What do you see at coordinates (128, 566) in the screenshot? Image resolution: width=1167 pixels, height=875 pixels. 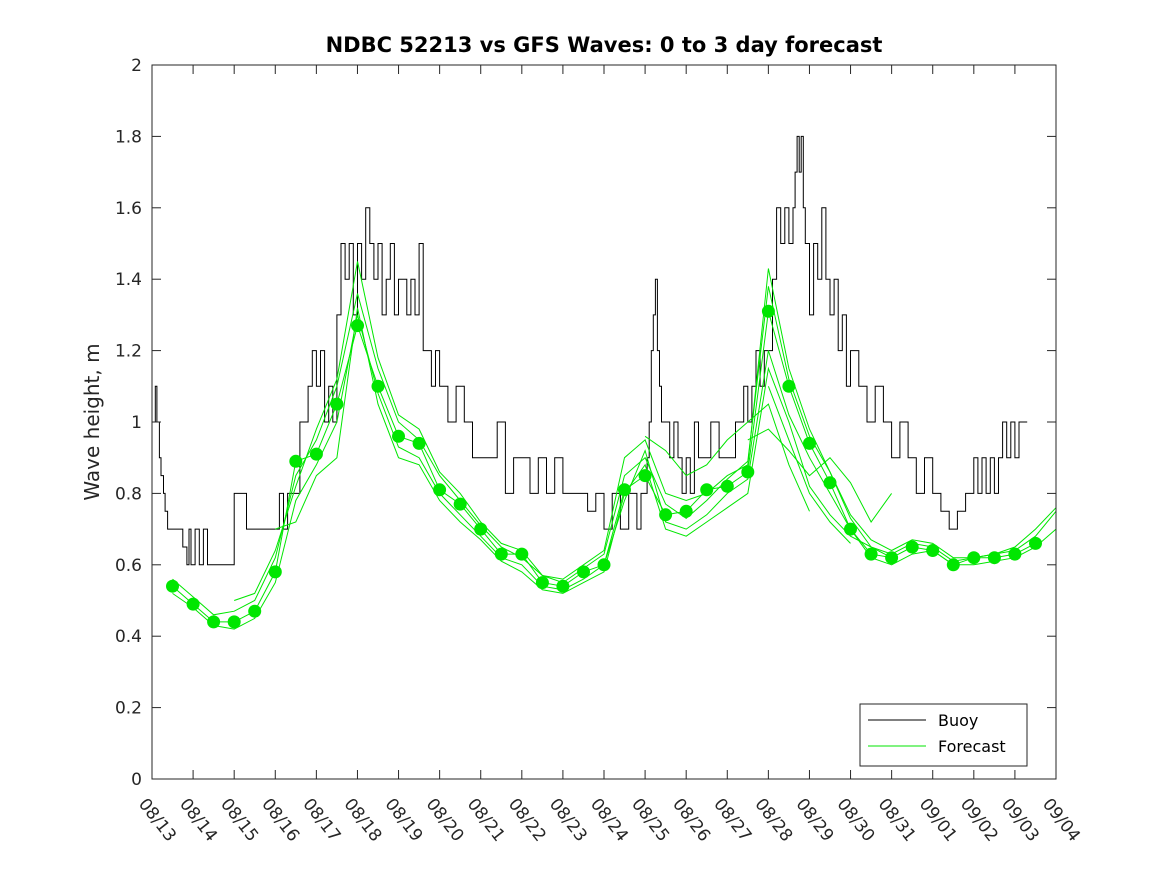 I see `y-tick-label: 0.6` at bounding box center [128, 566].